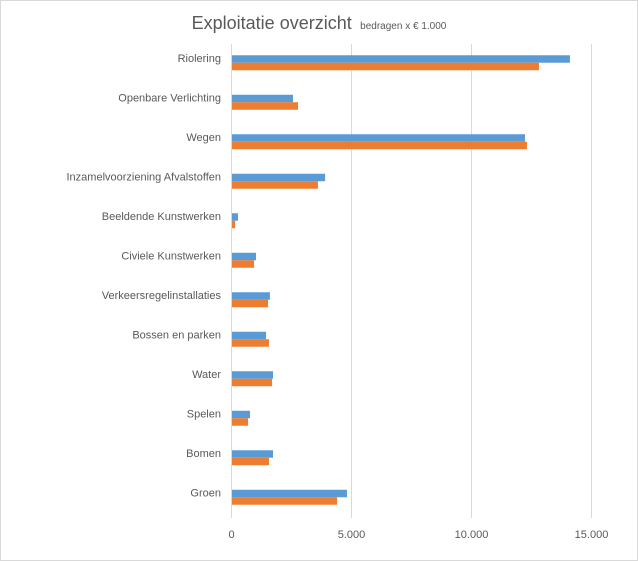 The width and height of the screenshot is (638, 561). I want to click on category-label: Riolering, so click(199, 59).